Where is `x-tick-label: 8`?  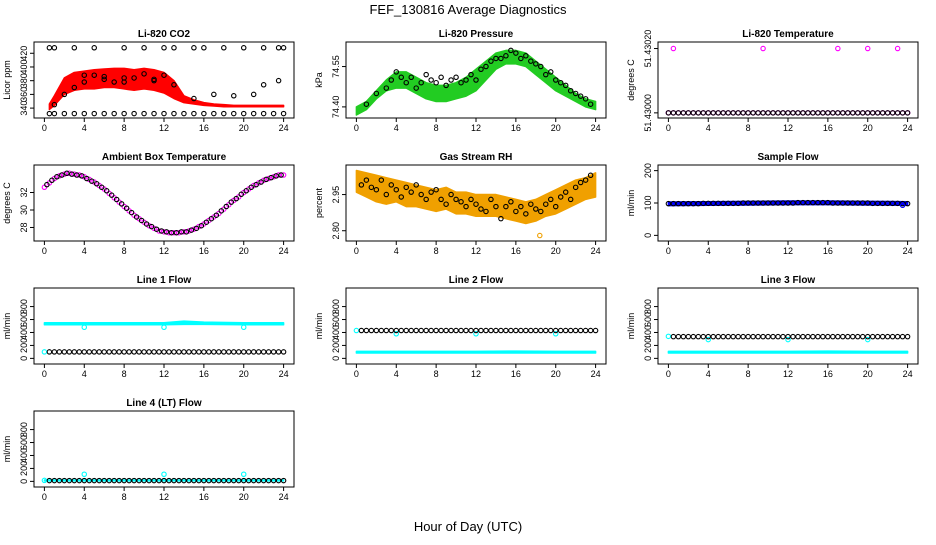
x-tick-label: 8 is located at coordinates (436, 251).